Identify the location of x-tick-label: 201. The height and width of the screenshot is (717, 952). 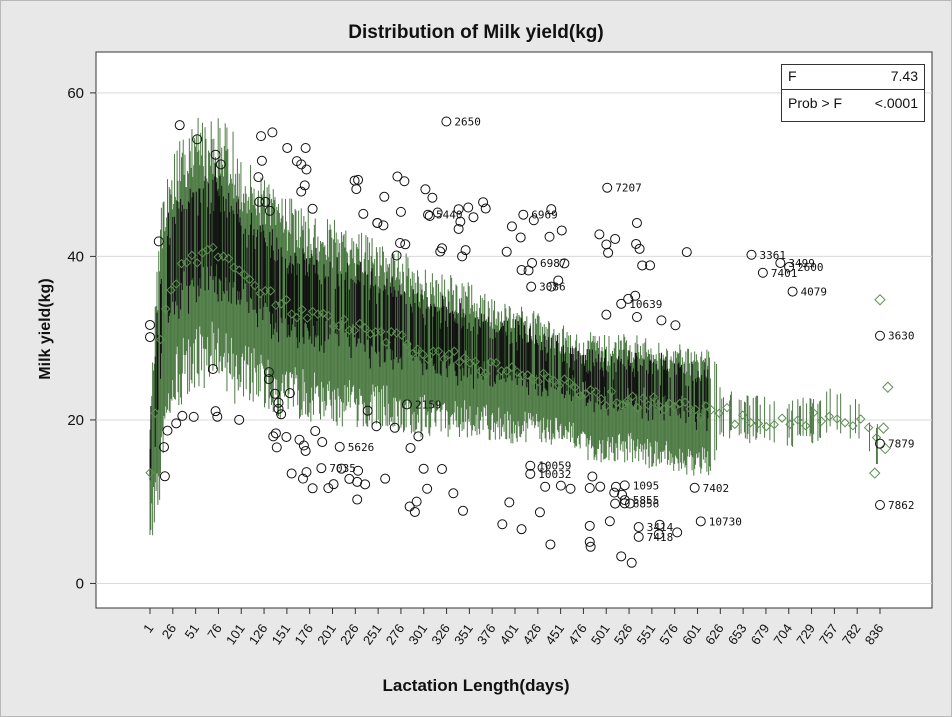
(326, 634).